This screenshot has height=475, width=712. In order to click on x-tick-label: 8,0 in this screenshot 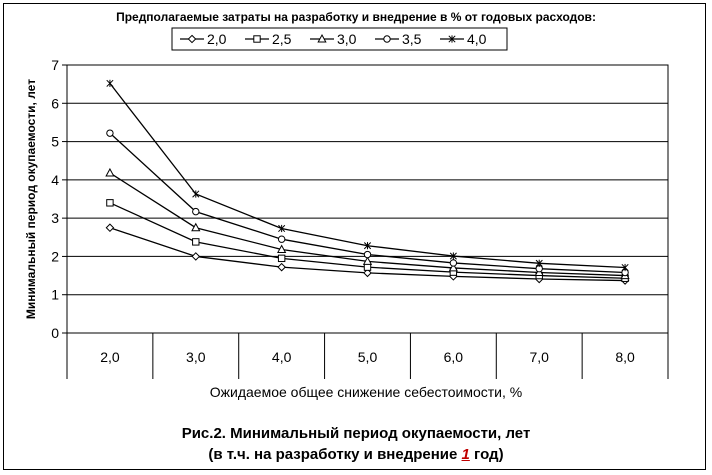, I will do `click(625, 357)`.